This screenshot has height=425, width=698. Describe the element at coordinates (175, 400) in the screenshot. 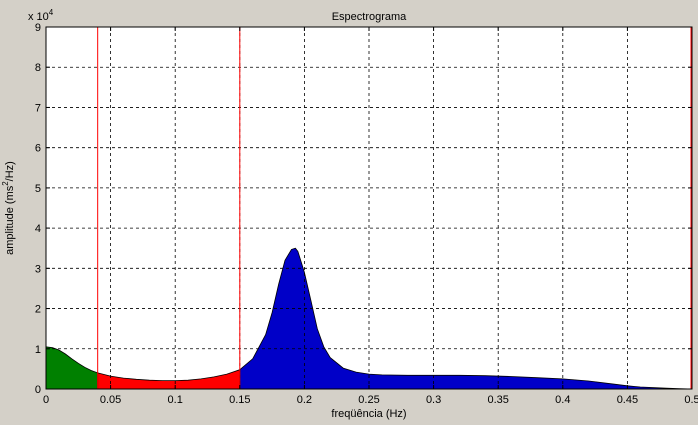

I see `x-tick-label: 0.1` at that location.